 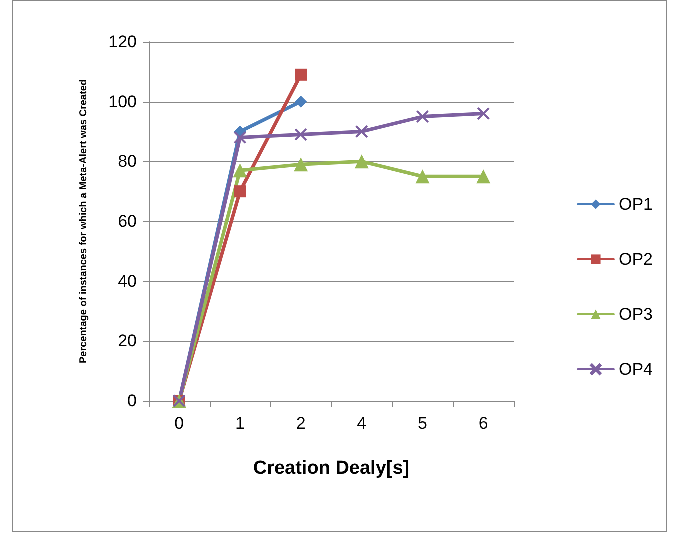 I want to click on x-tick-label: 0, so click(x=179, y=423).